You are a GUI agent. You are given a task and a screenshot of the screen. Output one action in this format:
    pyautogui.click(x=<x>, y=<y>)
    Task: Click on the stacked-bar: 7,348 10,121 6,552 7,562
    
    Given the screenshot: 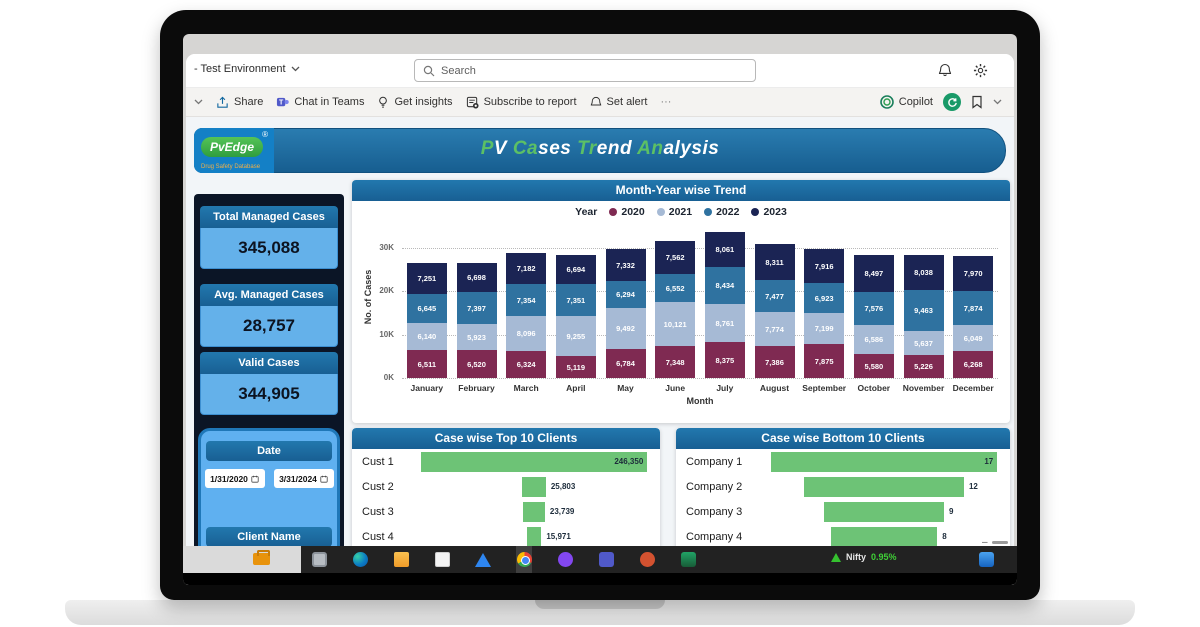 What is the action you would take?
    pyautogui.click(x=675, y=309)
    